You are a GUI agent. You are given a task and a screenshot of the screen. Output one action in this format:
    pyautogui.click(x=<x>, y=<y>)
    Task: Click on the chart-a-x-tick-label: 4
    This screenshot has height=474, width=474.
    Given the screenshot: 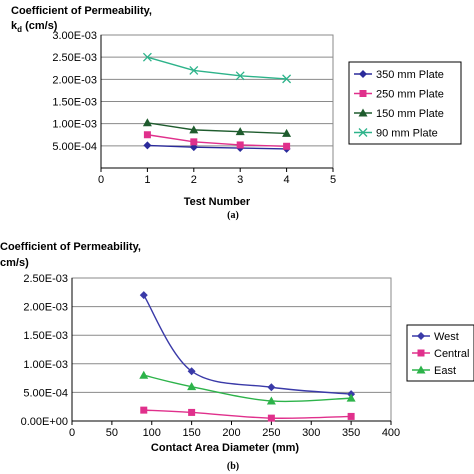 What is the action you would take?
    pyautogui.click(x=287, y=180)
    